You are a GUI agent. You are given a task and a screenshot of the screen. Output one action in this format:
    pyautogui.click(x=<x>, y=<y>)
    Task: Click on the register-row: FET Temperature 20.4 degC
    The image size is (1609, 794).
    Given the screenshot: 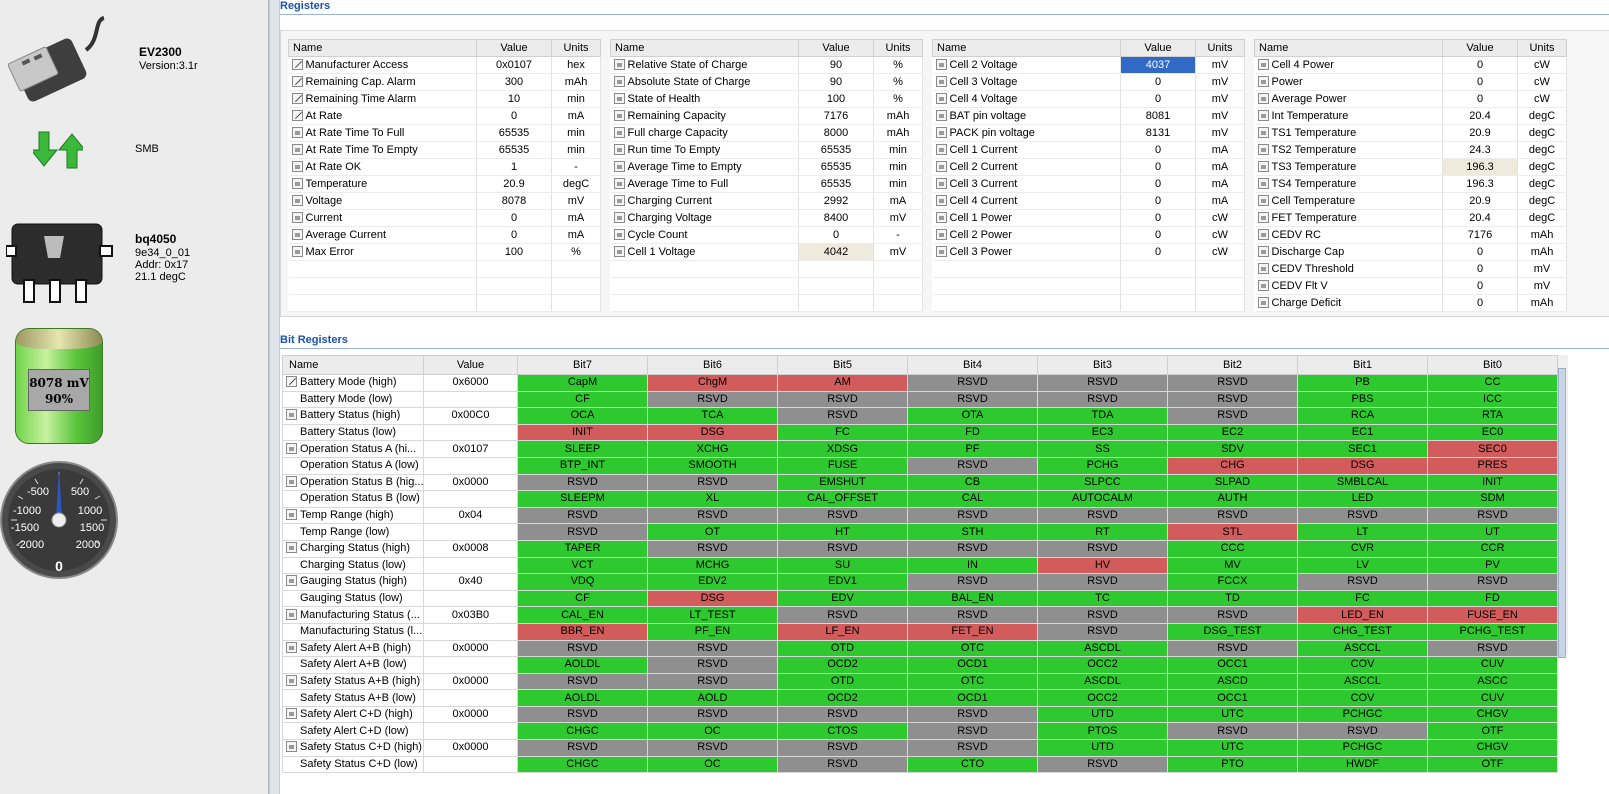 What is the action you would take?
    pyautogui.click(x=1410, y=218)
    